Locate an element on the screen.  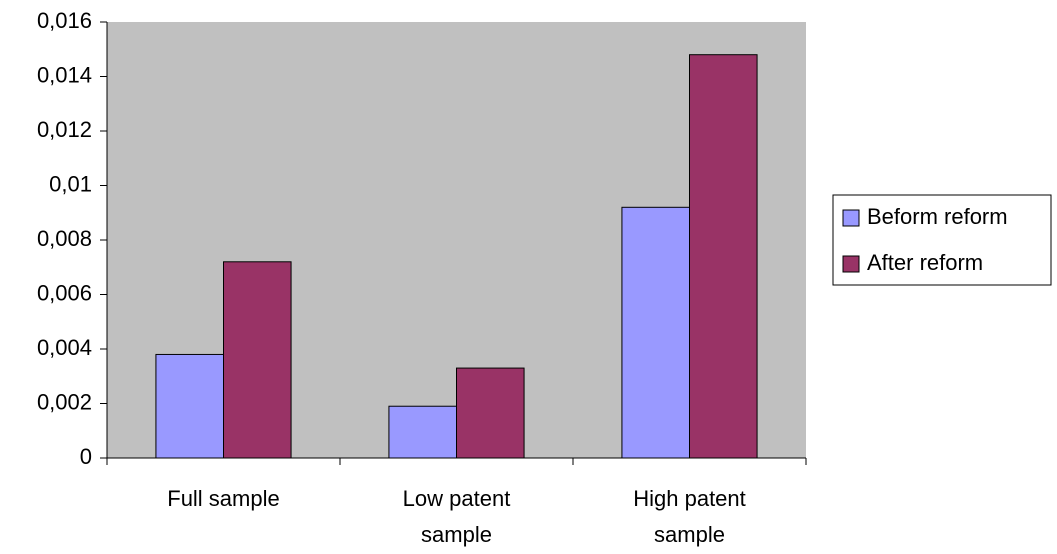
y-tick-label: 0,01 is located at coordinates (70, 183).